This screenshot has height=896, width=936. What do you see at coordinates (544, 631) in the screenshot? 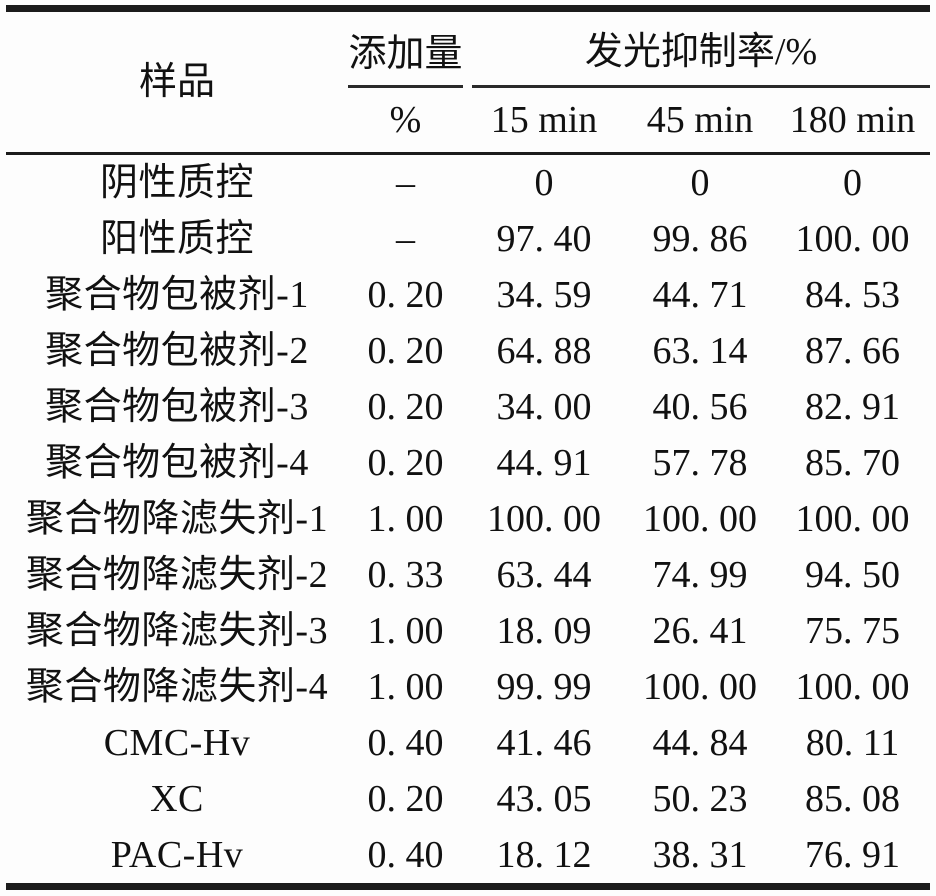
I see `value-15min-cell: 18. 09` at bounding box center [544, 631].